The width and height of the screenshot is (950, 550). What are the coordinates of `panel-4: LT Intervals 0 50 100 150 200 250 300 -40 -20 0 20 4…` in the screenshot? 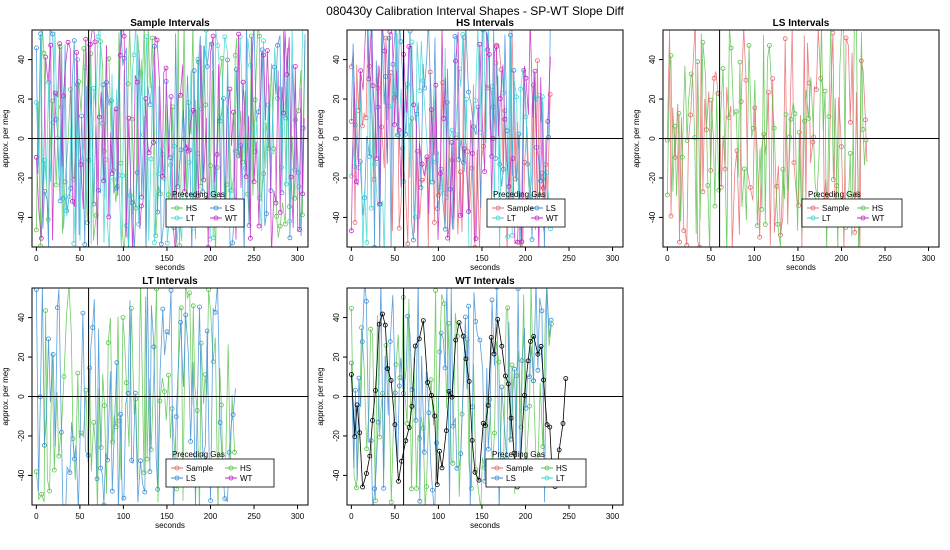 It's located at (155, 403).